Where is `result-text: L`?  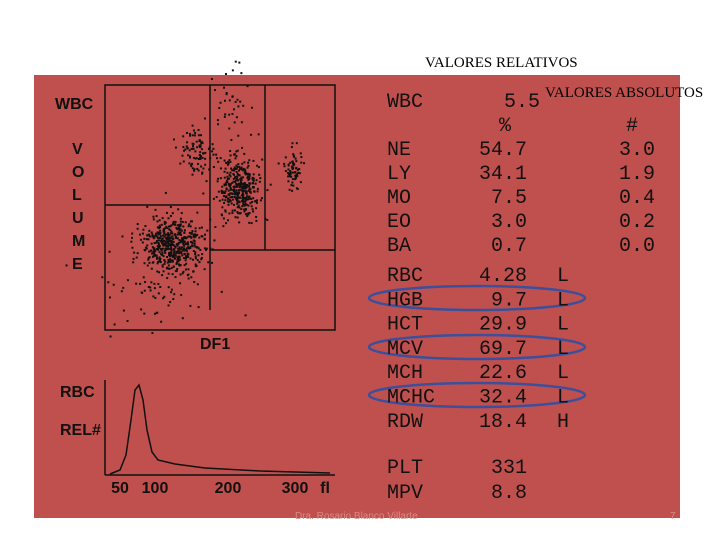
result-text: L is located at coordinates (563, 373).